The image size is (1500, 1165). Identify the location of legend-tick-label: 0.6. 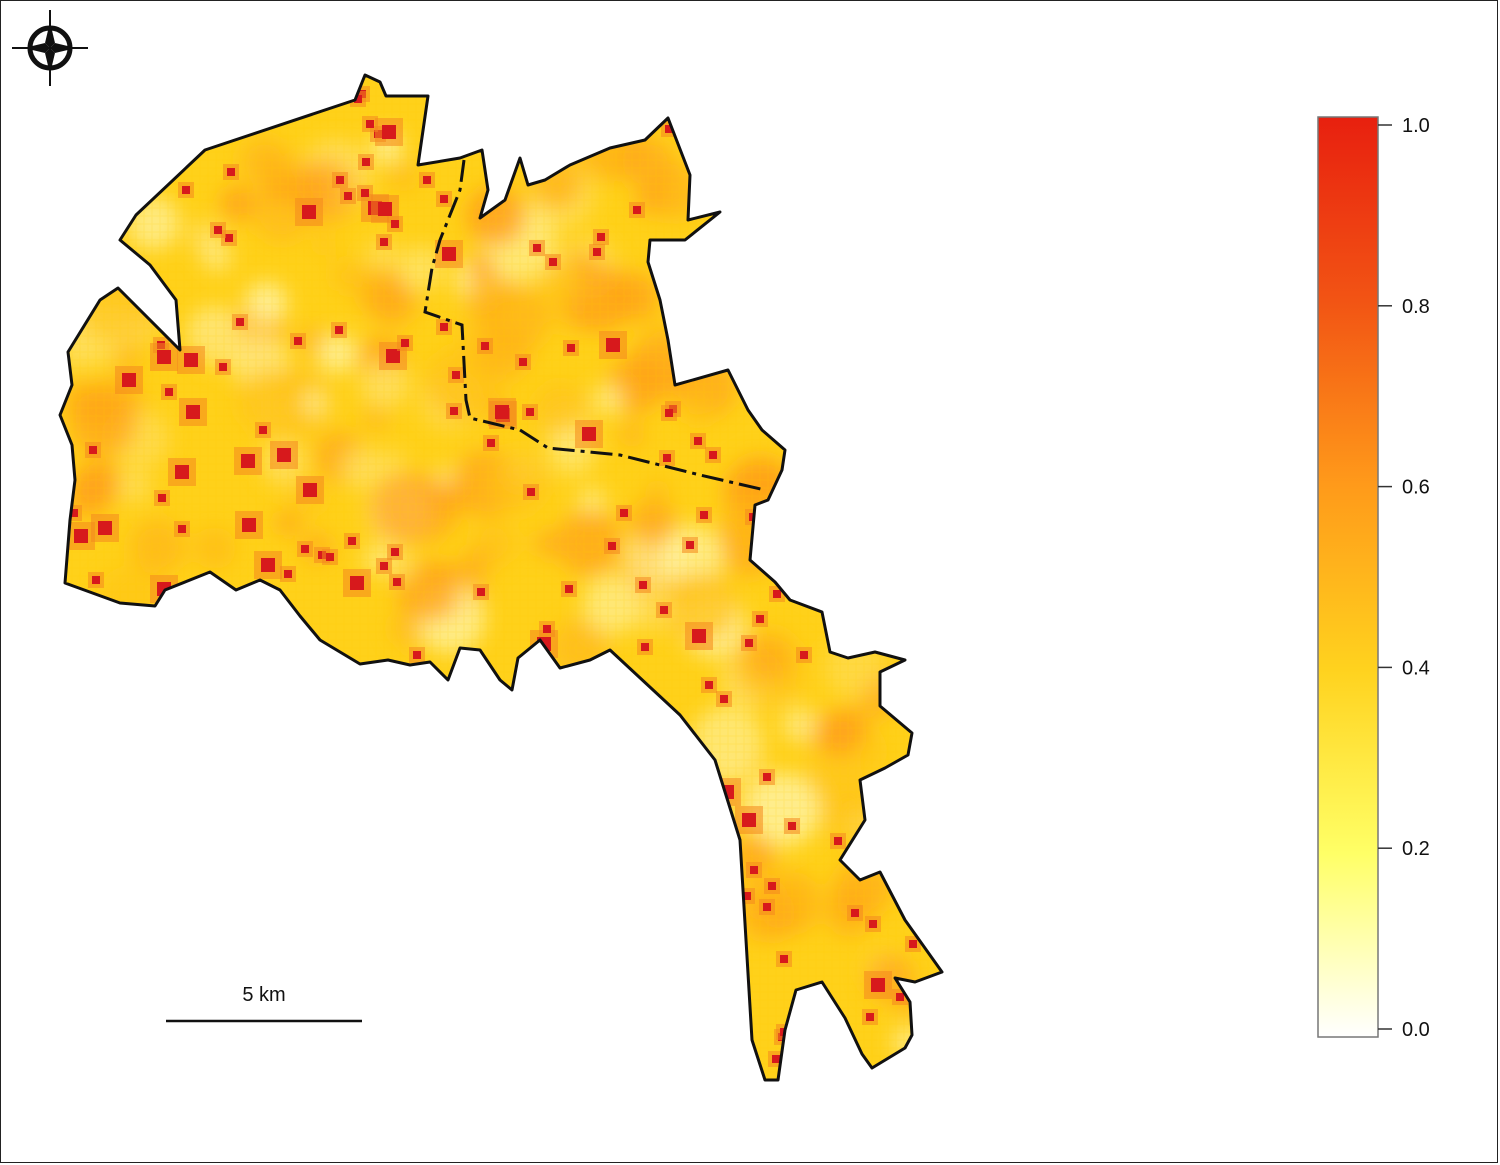
(1416, 488).